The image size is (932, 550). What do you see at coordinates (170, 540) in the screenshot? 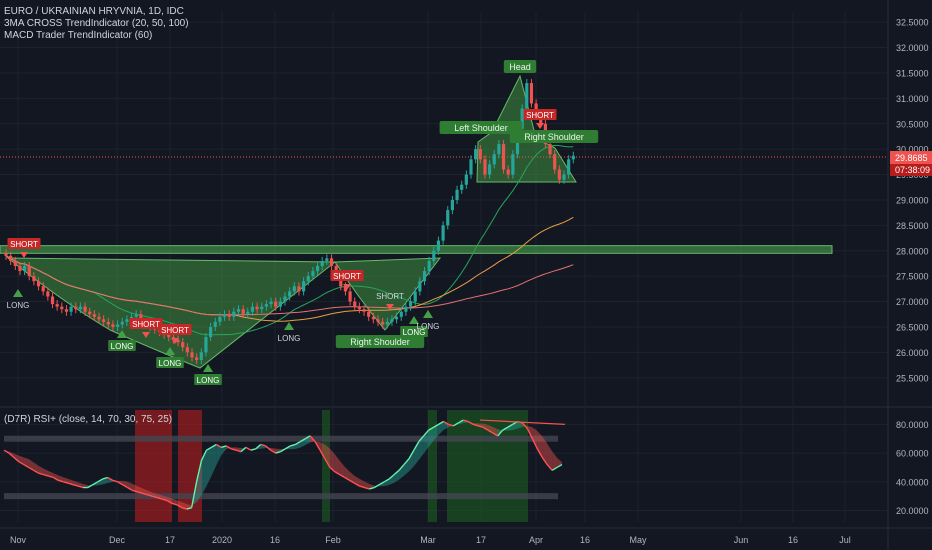
I see `time-tick-label: 17` at bounding box center [170, 540].